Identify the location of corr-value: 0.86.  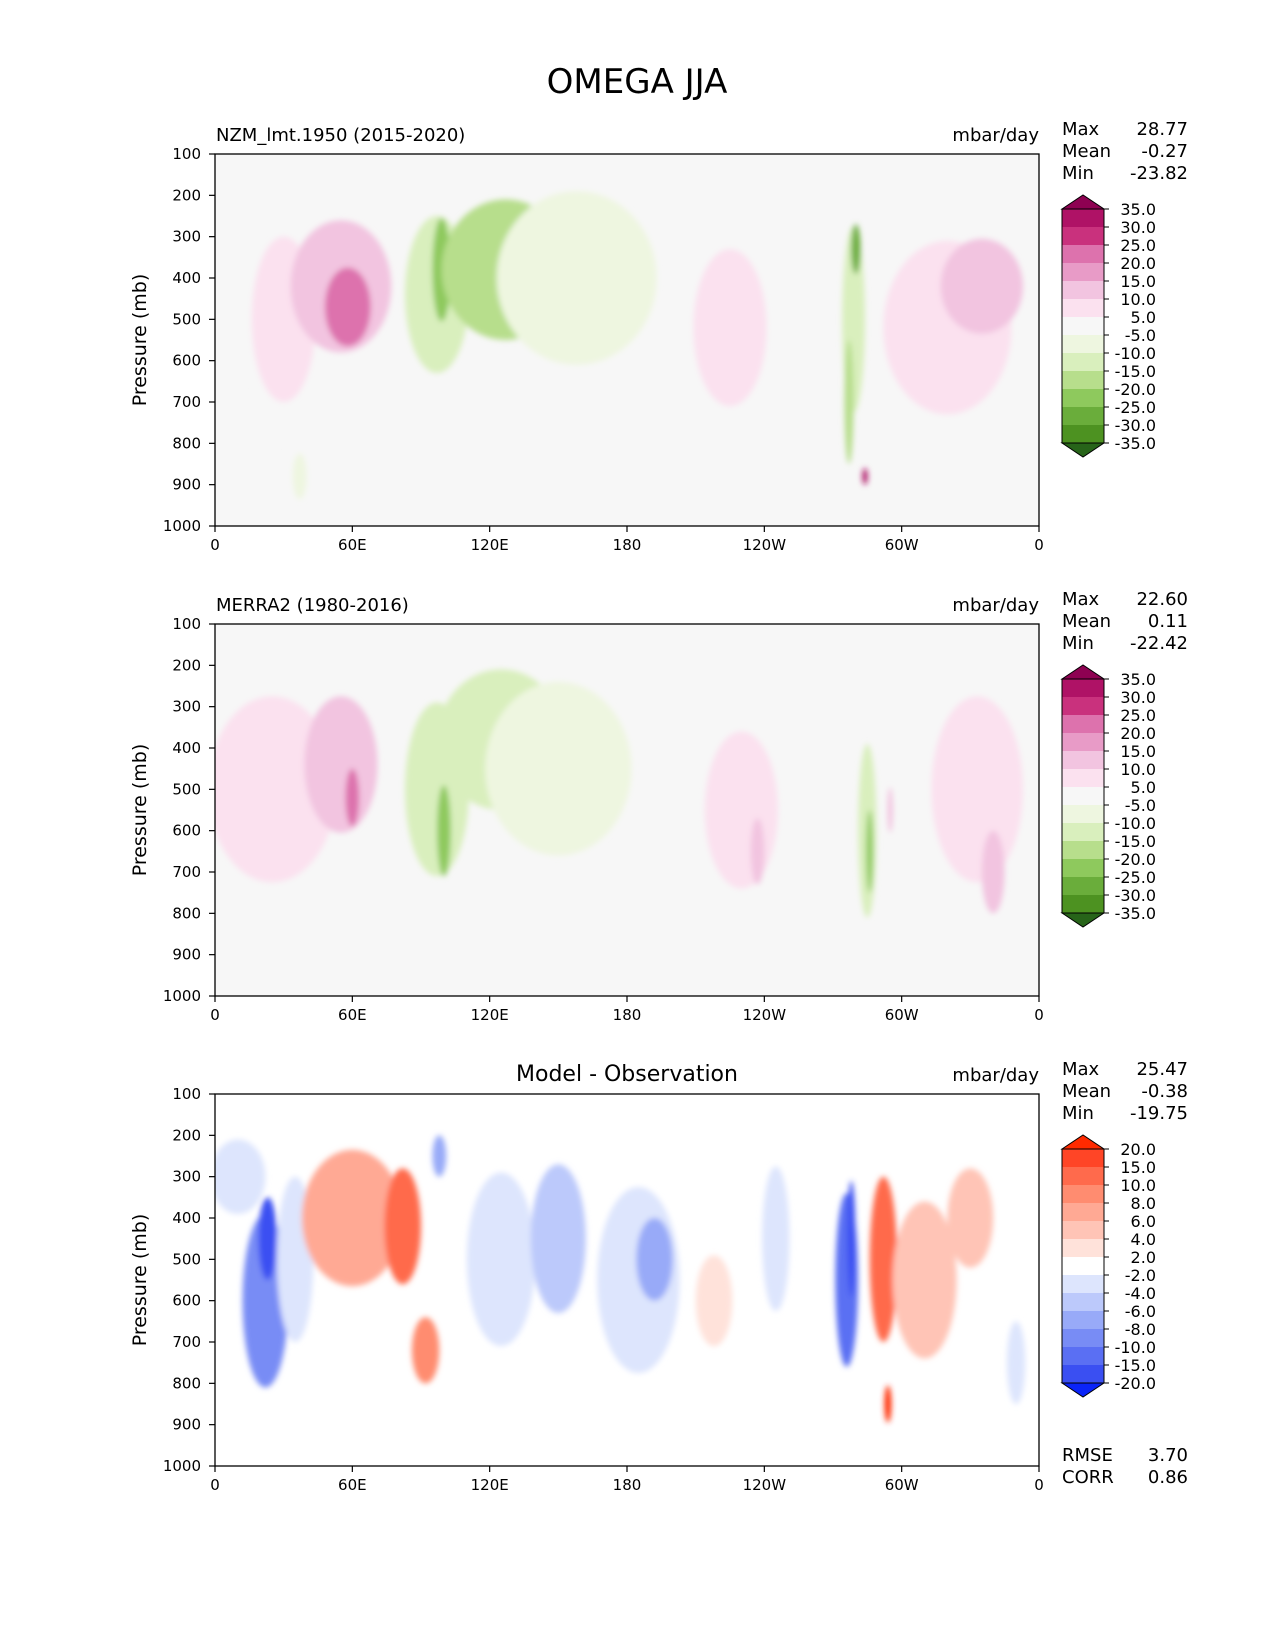
(1168, 1477).